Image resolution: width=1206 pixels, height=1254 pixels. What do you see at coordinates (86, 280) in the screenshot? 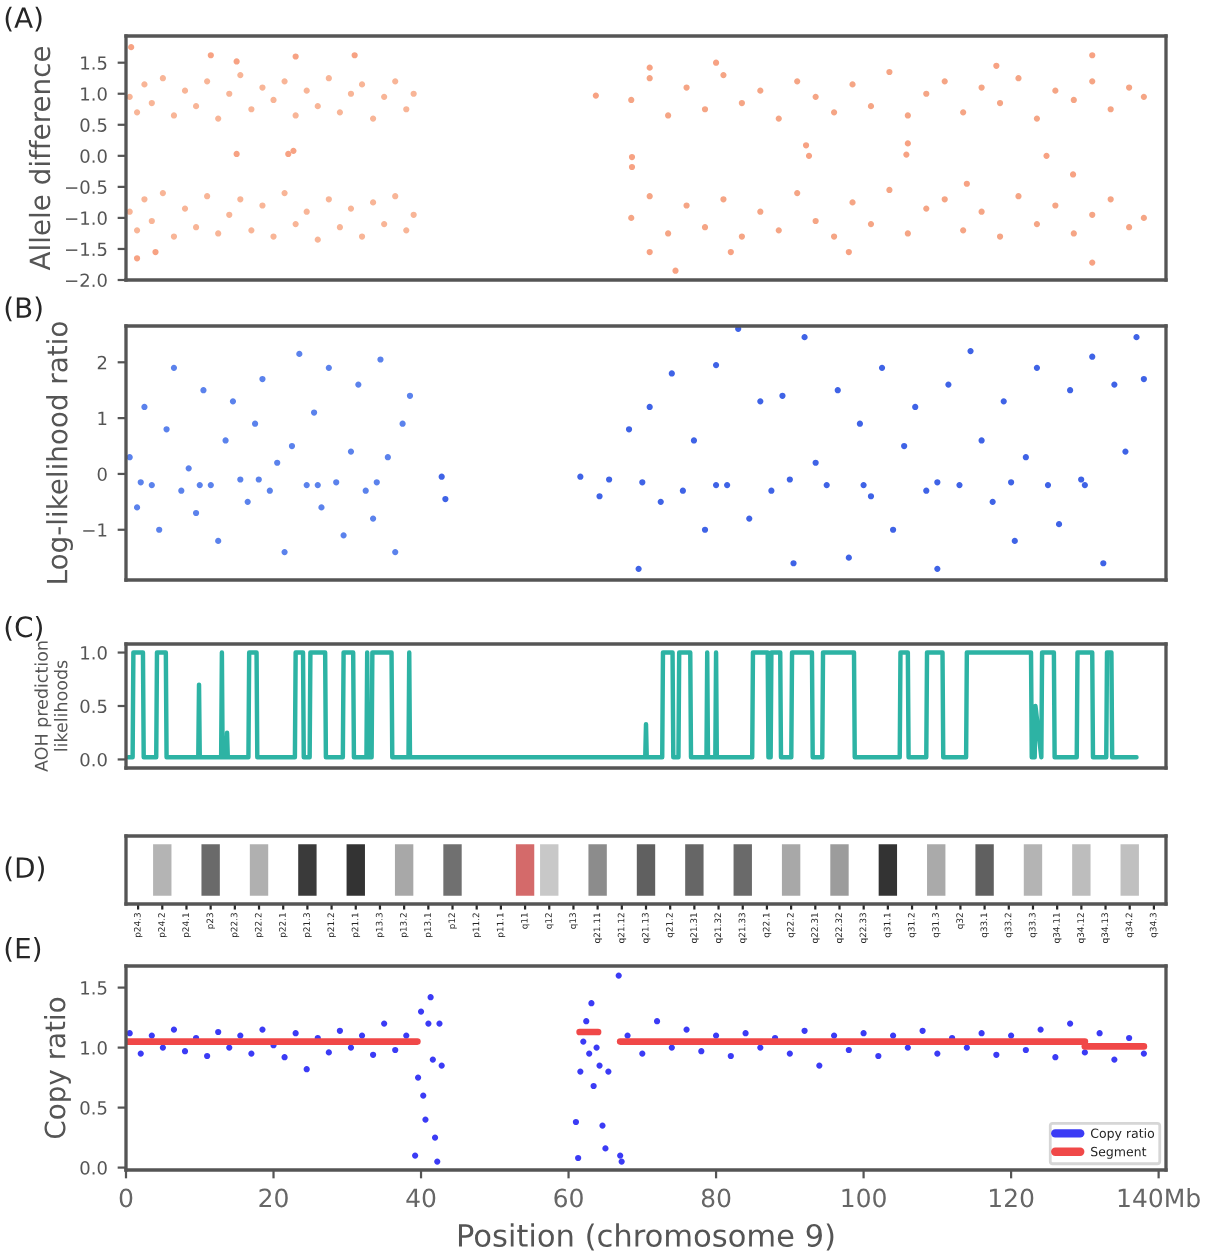
I see `y-tick-label: −2.0` at bounding box center [86, 280].